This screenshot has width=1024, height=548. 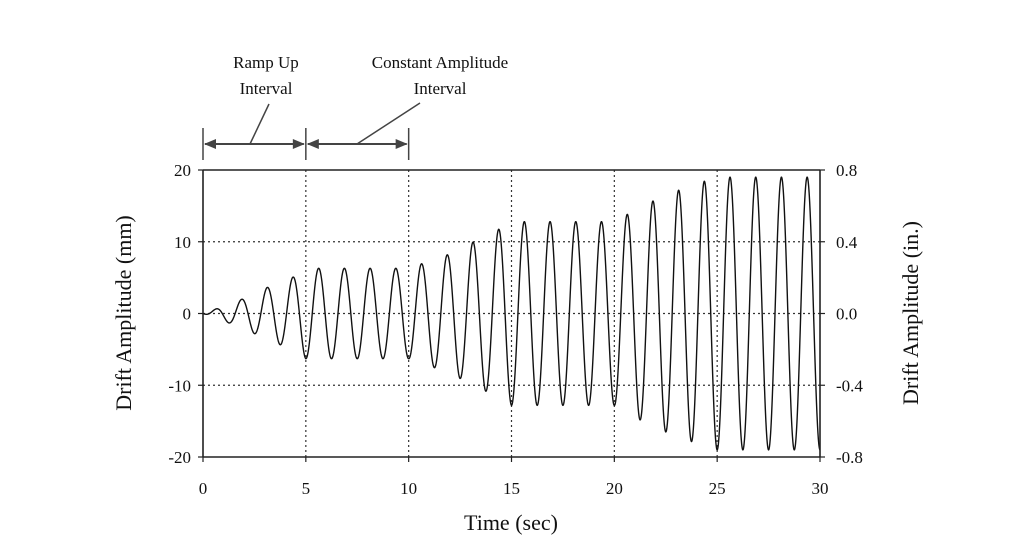 What do you see at coordinates (306, 488) in the screenshot?
I see `x-tick-label: 5` at bounding box center [306, 488].